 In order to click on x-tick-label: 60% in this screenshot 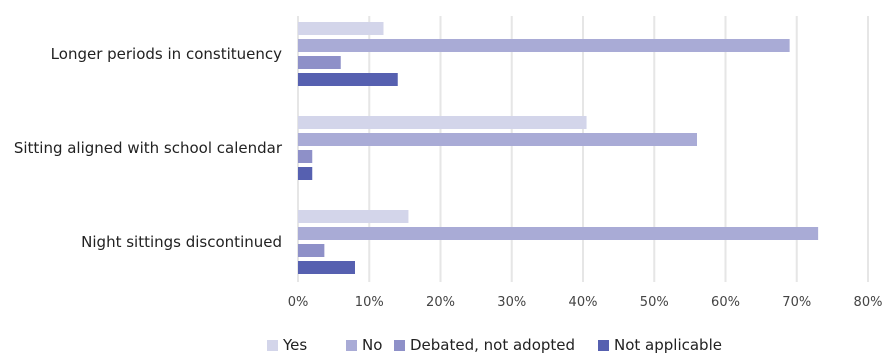, I will do `click(725, 302)`.